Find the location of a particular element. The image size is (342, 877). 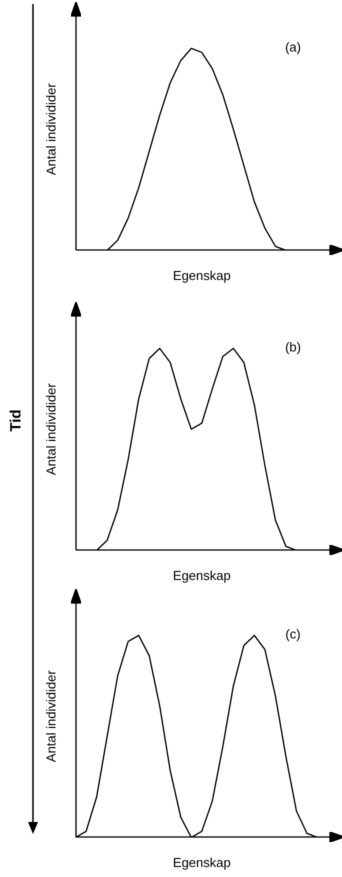

annotation: (b) is located at coordinates (293, 347).